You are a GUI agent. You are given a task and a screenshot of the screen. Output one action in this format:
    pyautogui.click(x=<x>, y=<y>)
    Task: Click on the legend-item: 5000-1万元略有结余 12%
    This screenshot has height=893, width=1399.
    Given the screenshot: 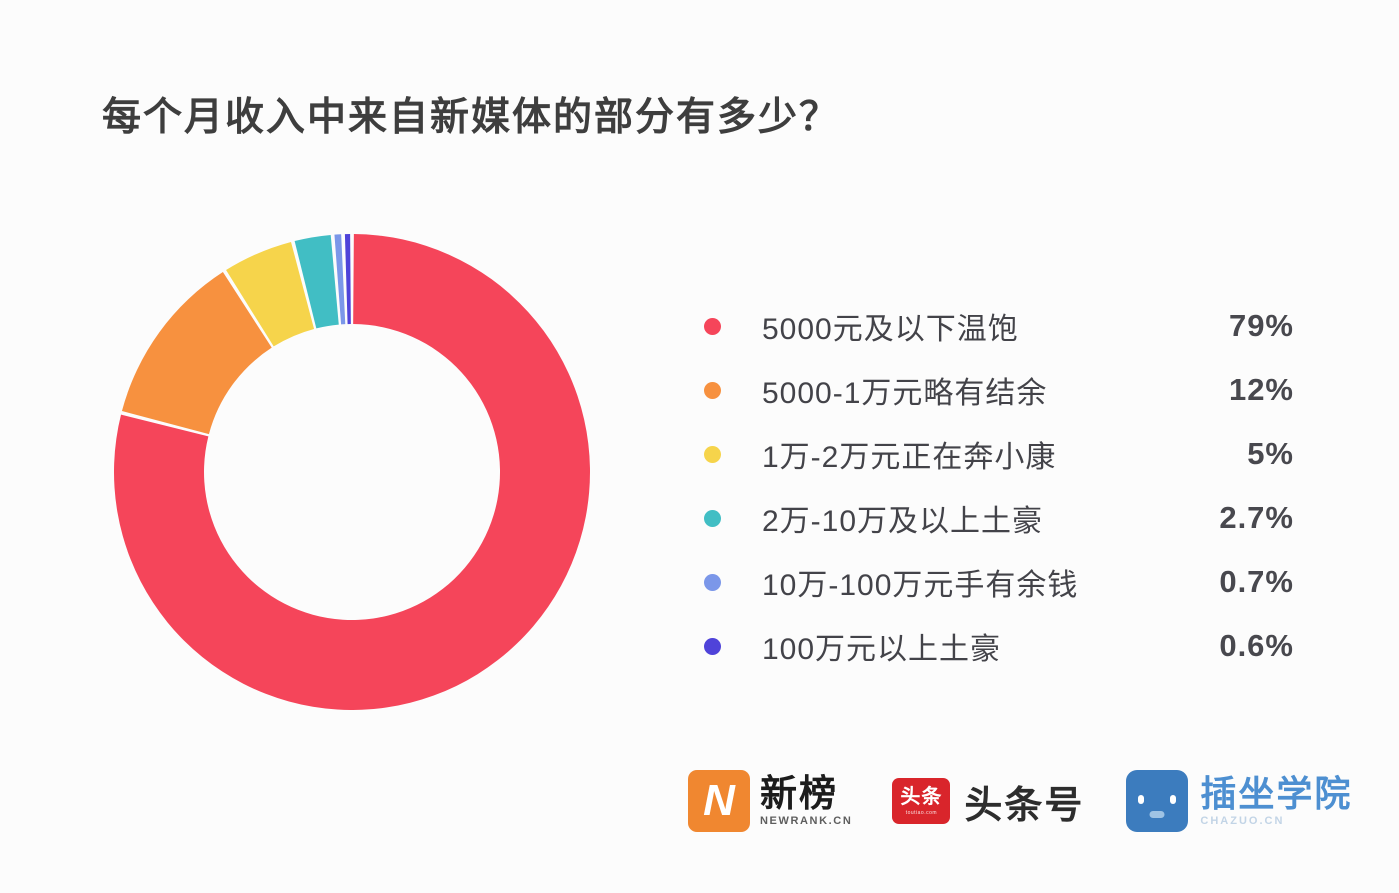 What is the action you would take?
    pyautogui.click(x=999, y=390)
    